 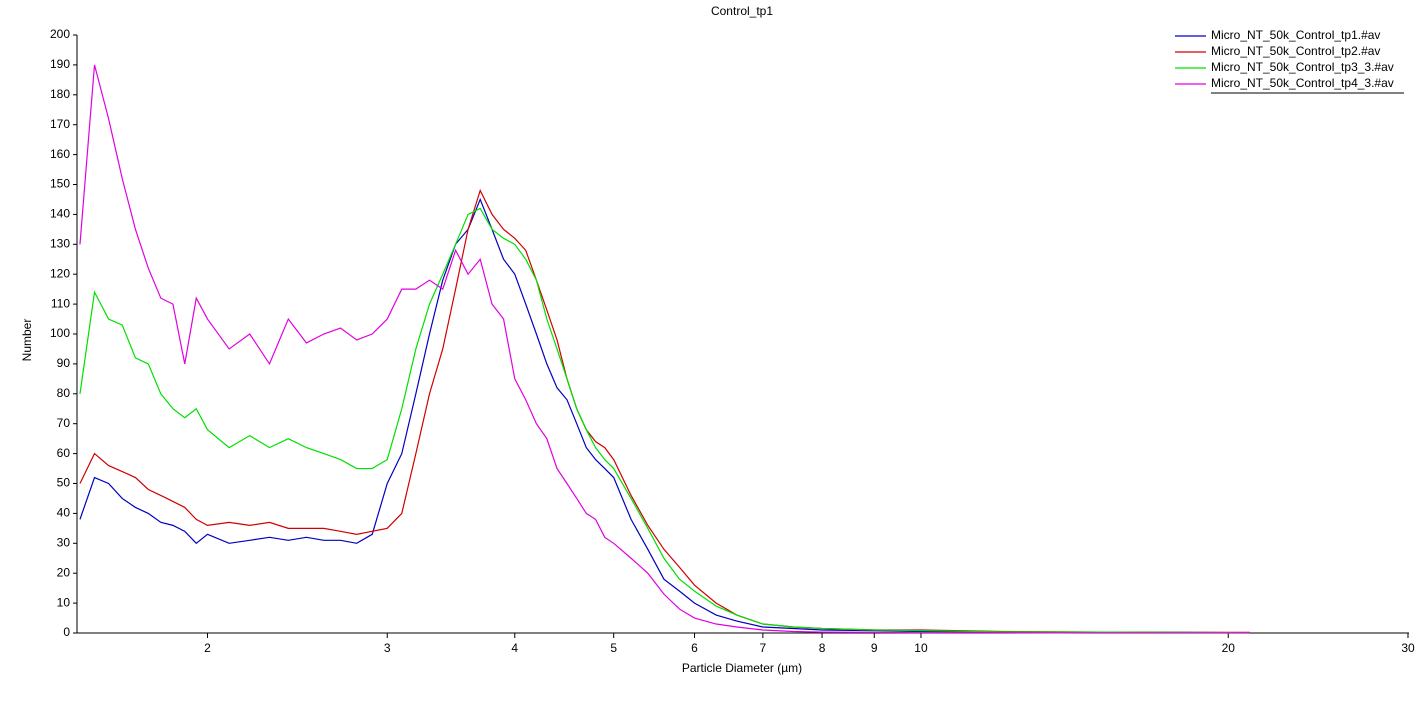 I want to click on x-tick-label: 10, so click(x=921, y=648).